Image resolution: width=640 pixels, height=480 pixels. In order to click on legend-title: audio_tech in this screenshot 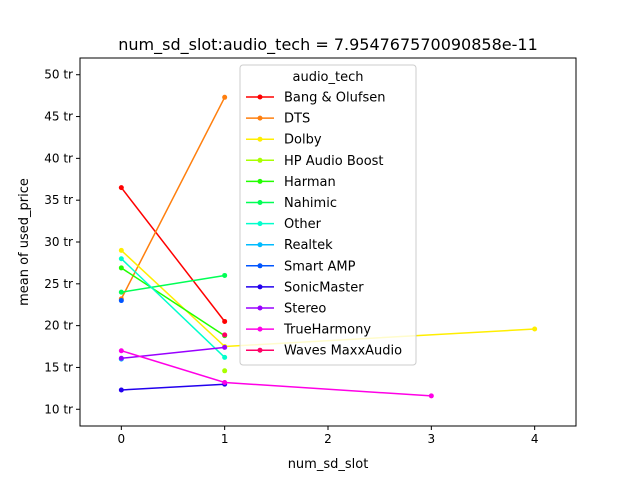, I will do `click(327, 77)`.